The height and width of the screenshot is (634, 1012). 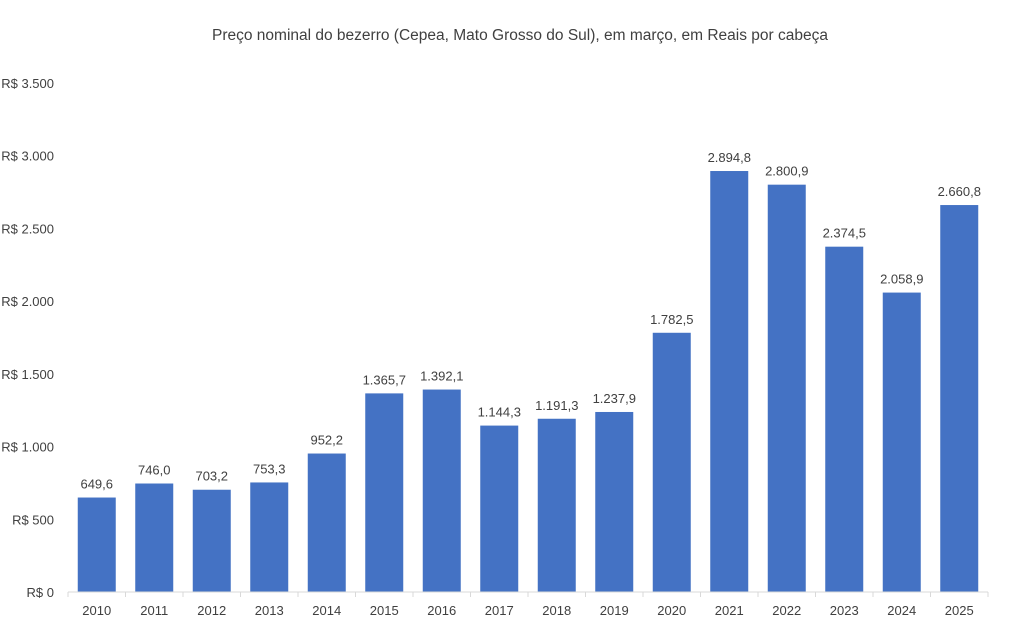 What do you see at coordinates (614, 501) in the screenshot?
I see `bar-2019` at bounding box center [614, 501].